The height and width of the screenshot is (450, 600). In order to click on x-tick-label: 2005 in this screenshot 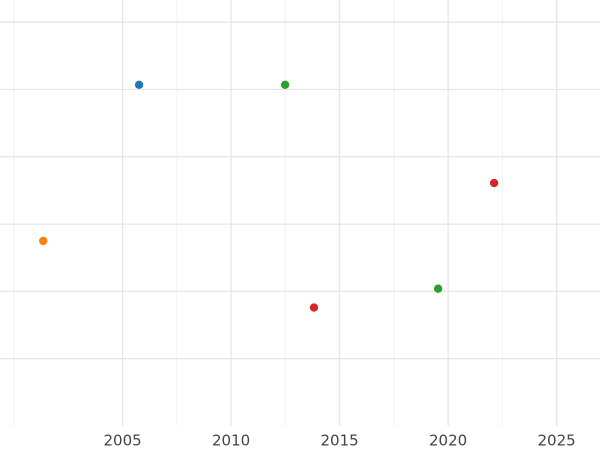, I will do `click(123, 441)`.